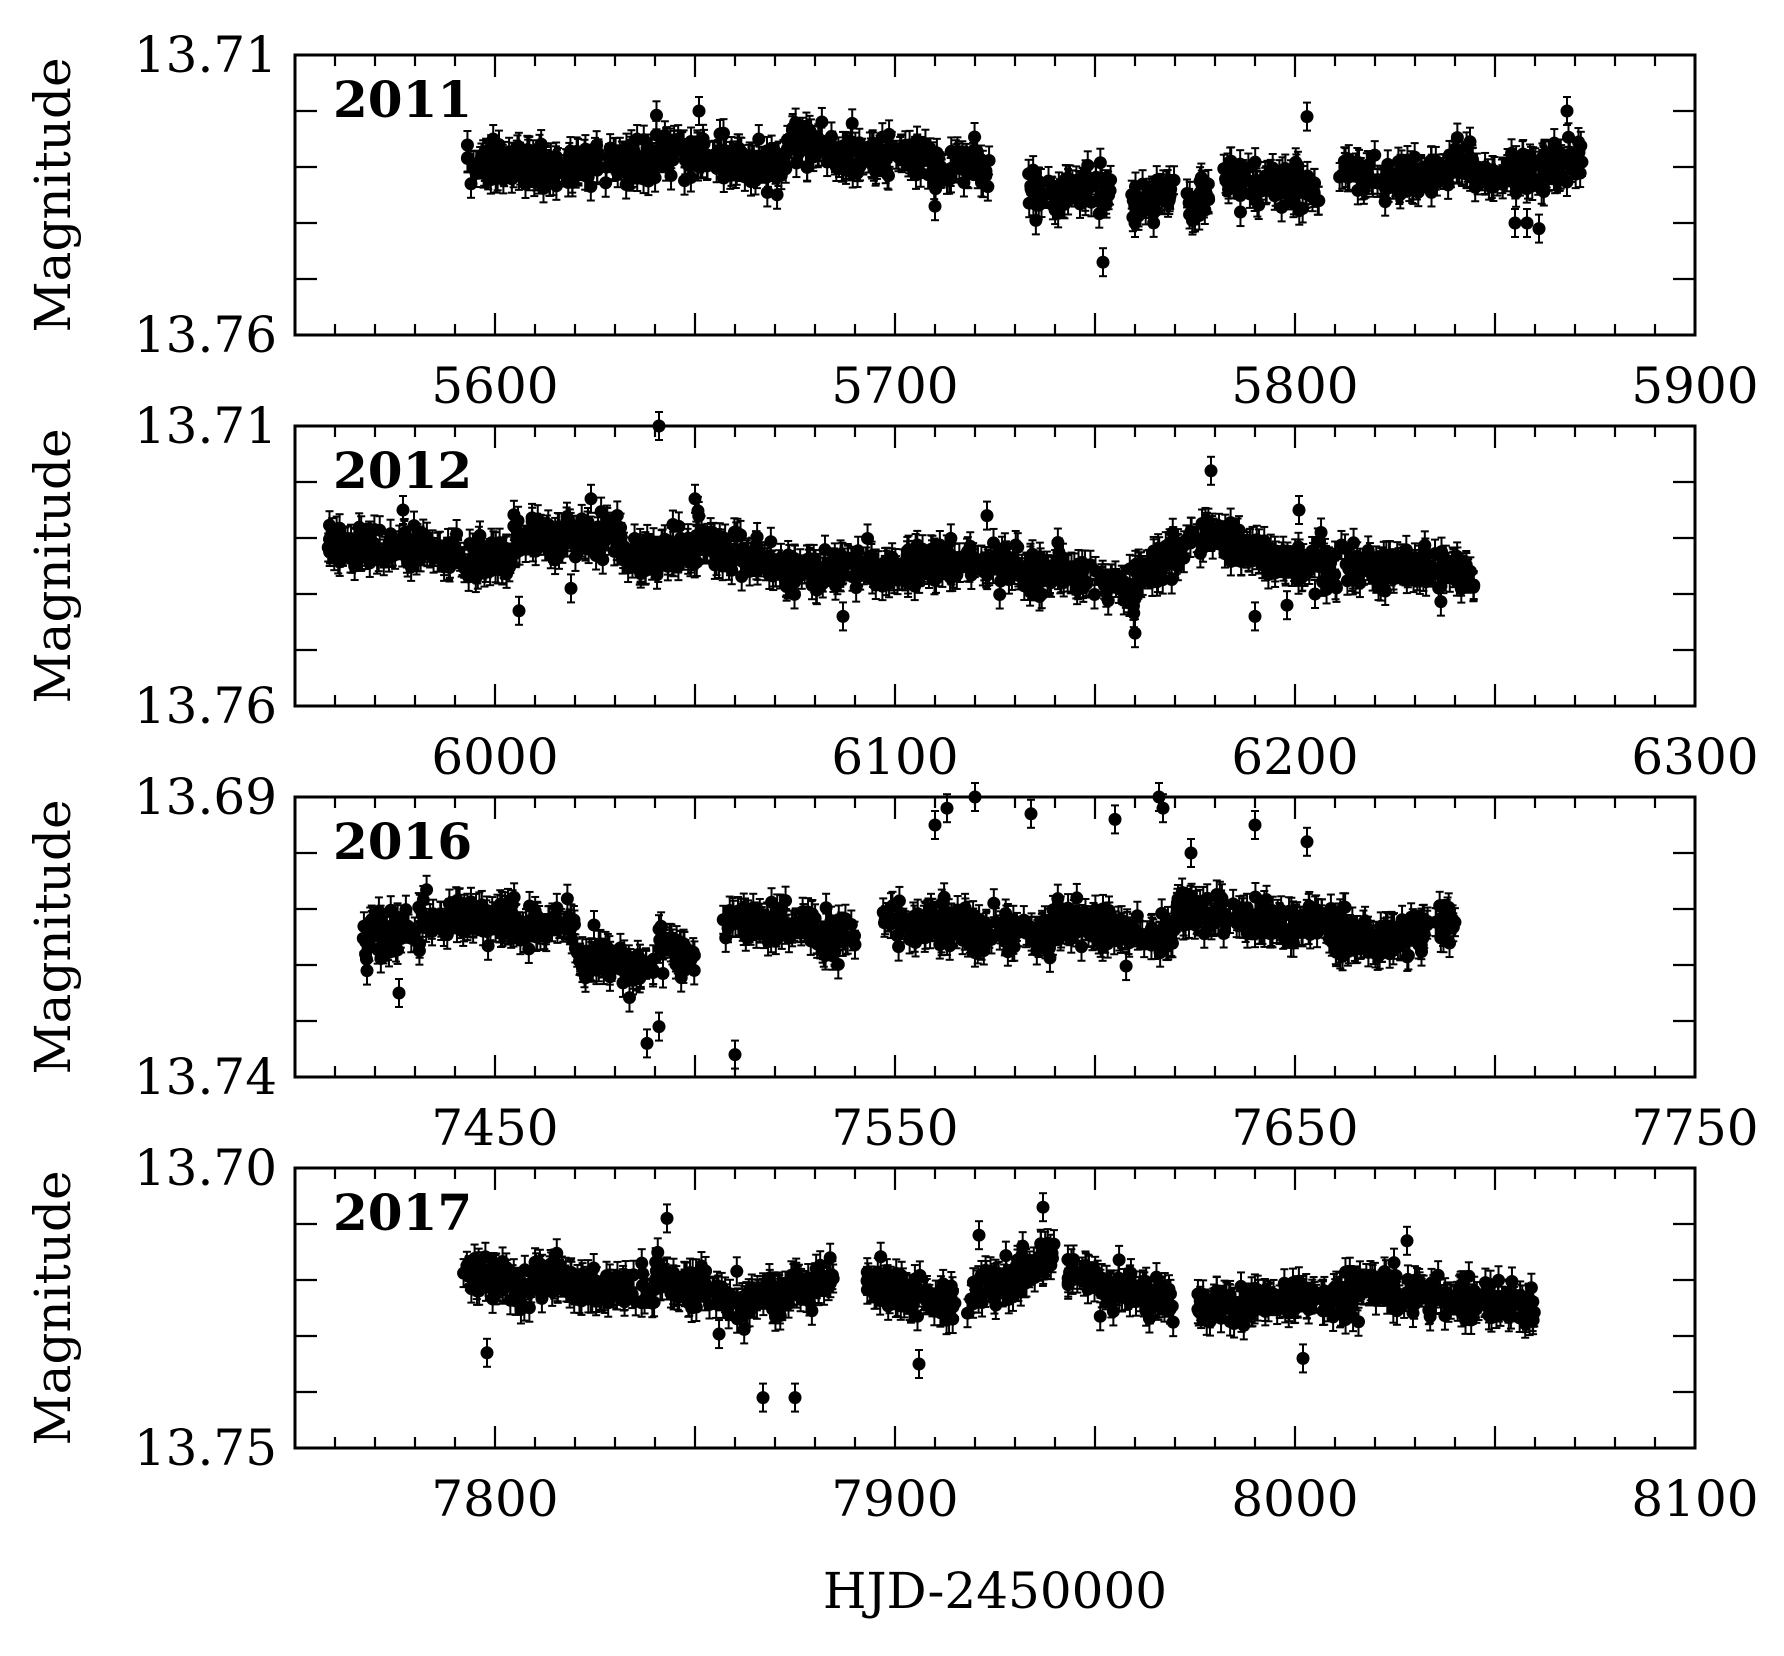 The height and width of the screenshot is (1656, 1784). I want to click on x-tick-label: 5600, so click(494, 386).